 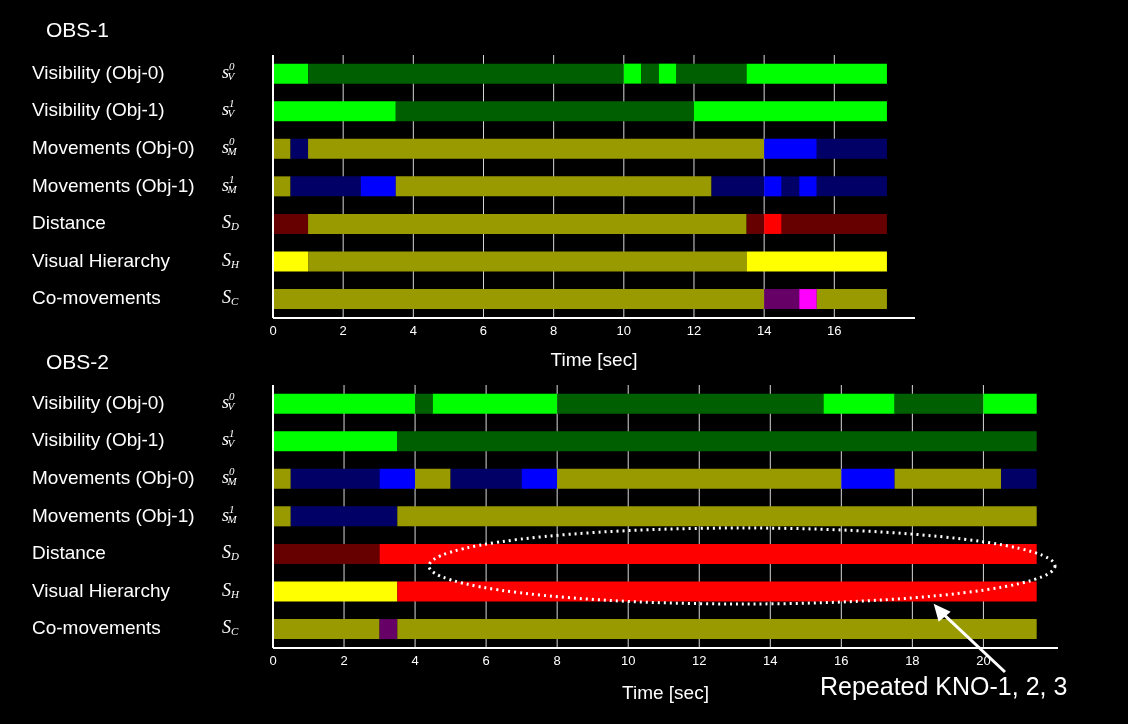 What do you see at coordinates (78, 30) in the screenshot?
I see `text: OBS-1` at bounding box center [78, 30].